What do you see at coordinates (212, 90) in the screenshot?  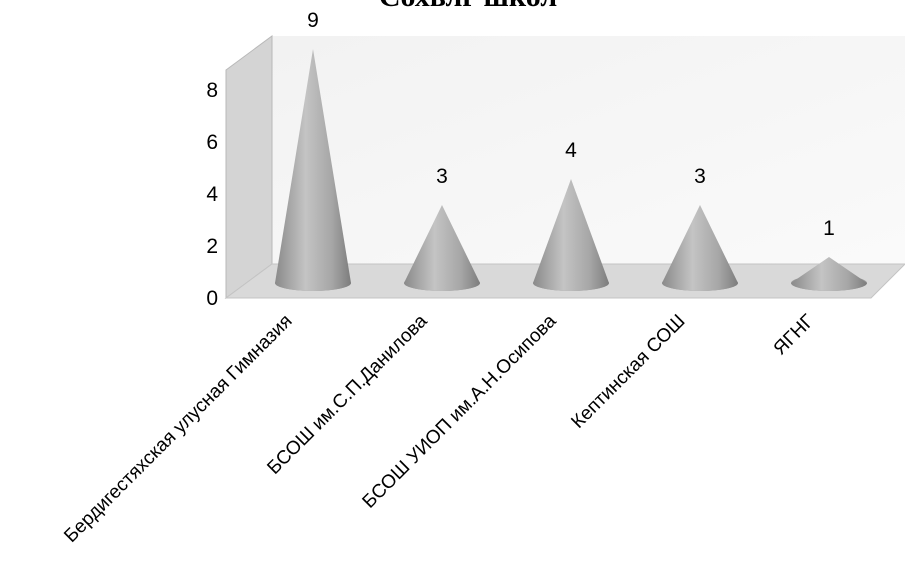 I see `y-tick-label: 8` at bounding box center [212, 90].